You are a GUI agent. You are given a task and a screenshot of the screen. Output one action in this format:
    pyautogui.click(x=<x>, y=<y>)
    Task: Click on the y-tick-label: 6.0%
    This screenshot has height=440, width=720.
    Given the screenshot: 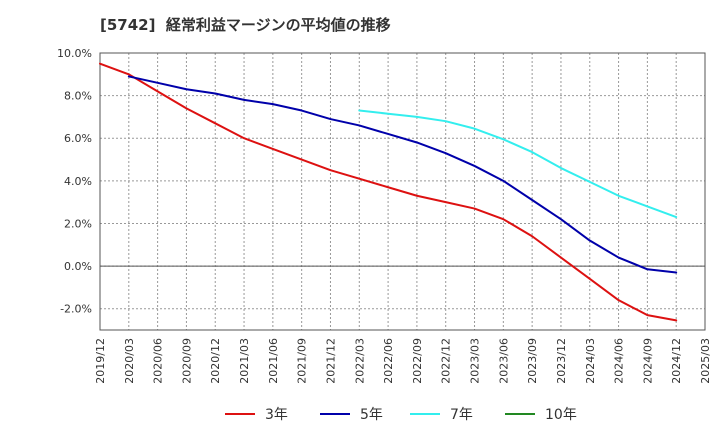 What is the action you would take?
    pyautogui.click(x=78, y=138)
    